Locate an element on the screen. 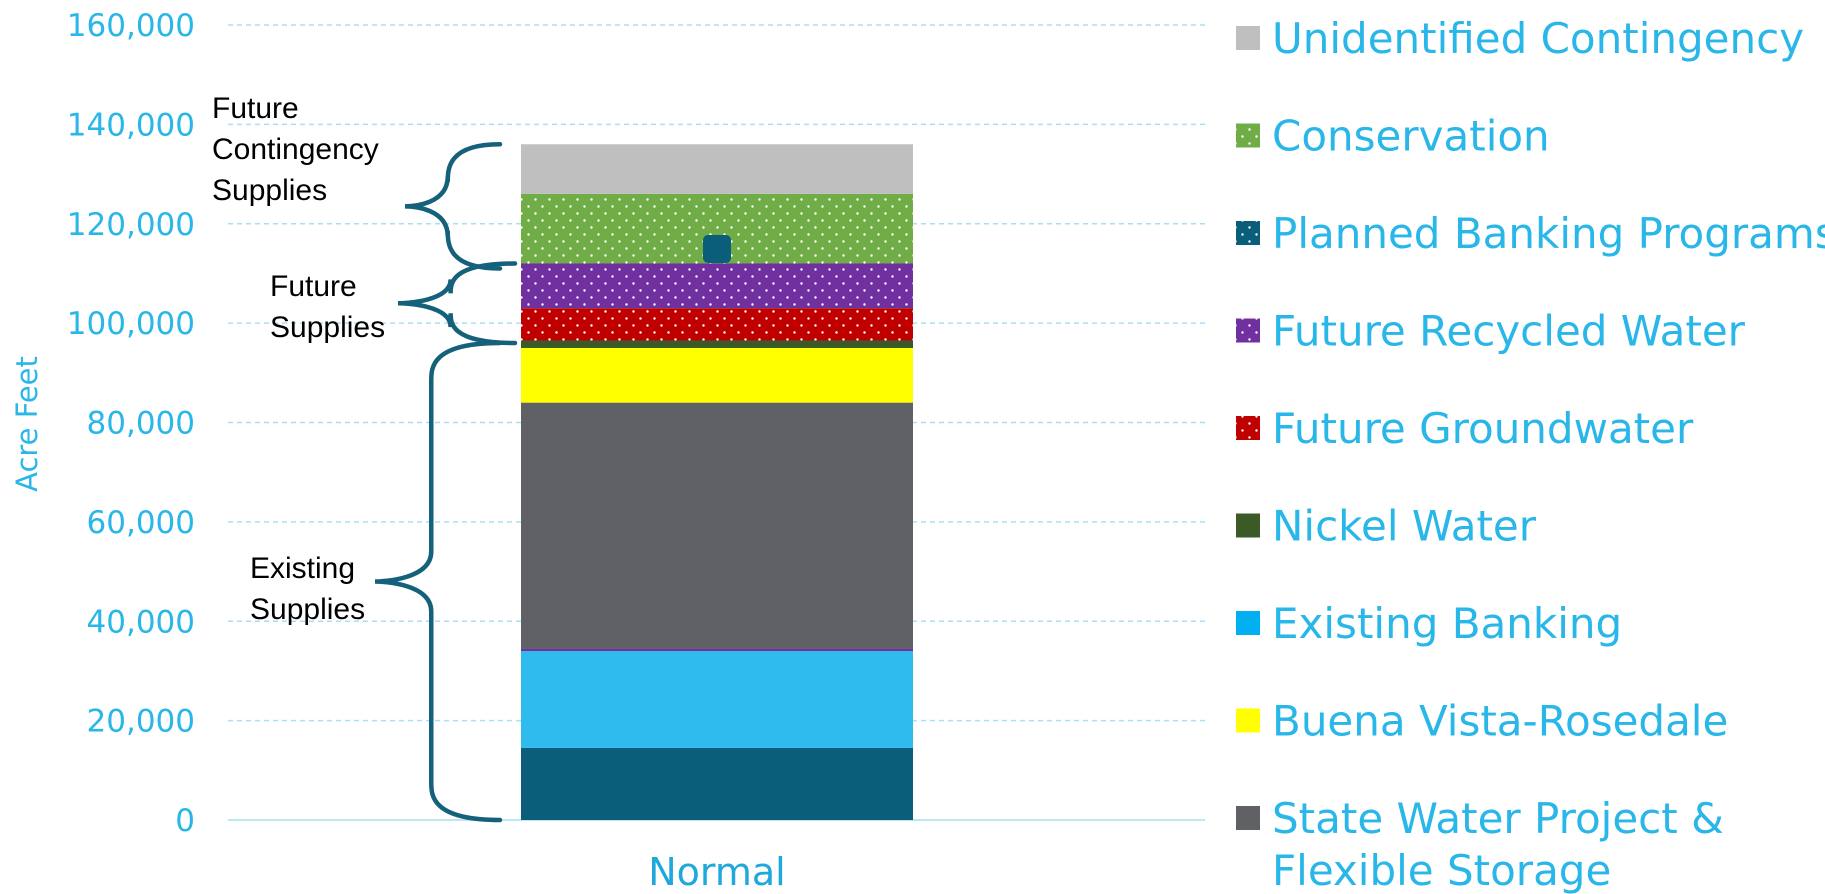 This screenshot has width=1825, height=894. legend-label: Buena Vista-Rosedale is located at coordinates (1500, 721).